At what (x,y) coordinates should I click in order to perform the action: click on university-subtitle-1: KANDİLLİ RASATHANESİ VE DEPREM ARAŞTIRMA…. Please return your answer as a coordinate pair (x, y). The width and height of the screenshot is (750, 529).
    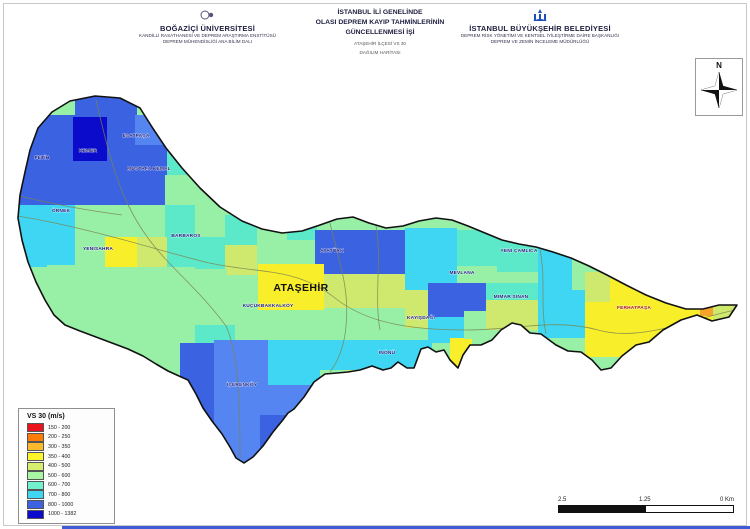
    Looking at the image, I should click on (207, 35).